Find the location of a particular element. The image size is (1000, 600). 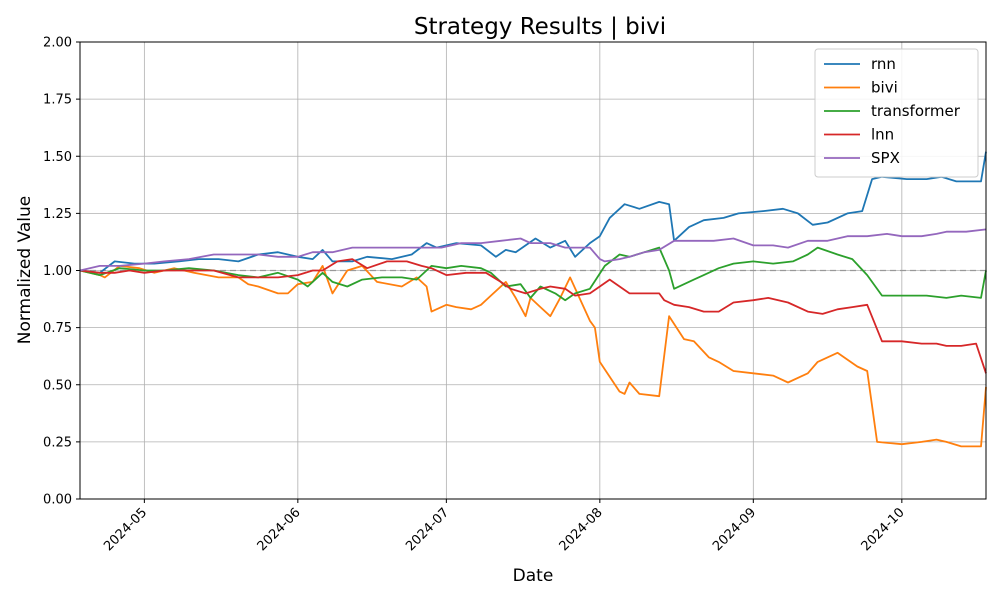

series-line-spx is located at coordinates (533, 250).